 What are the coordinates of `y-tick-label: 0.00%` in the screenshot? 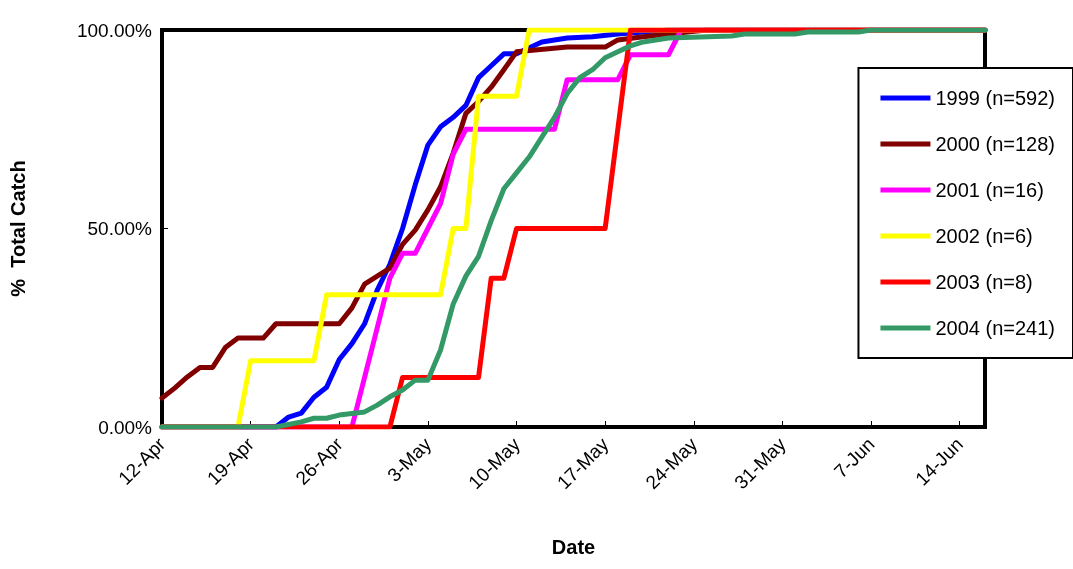 It's located at (125, 427).